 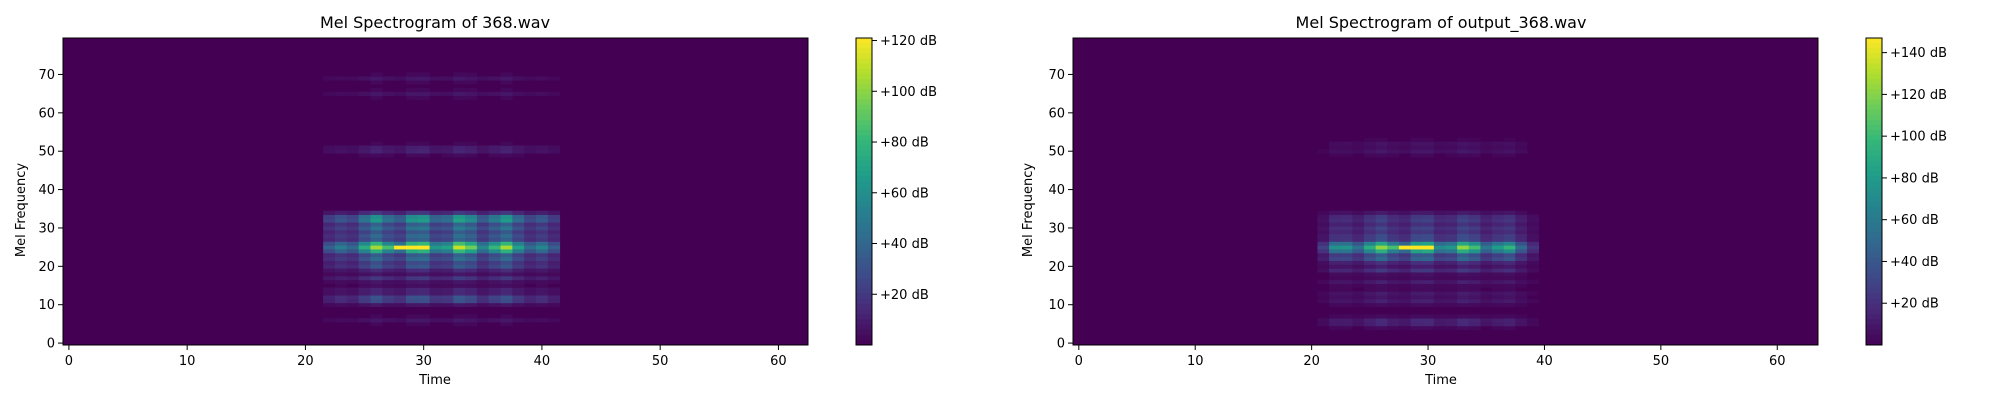 I want to click on x-tick-label: 50, so click(x=660, y=361).